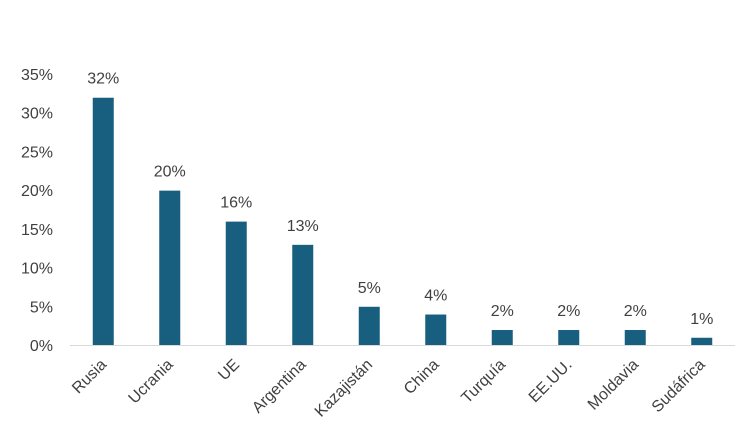  Describe the element at coordinates (344, 388) in the screenshot. I see `category-label: Kazajistán` at that location.